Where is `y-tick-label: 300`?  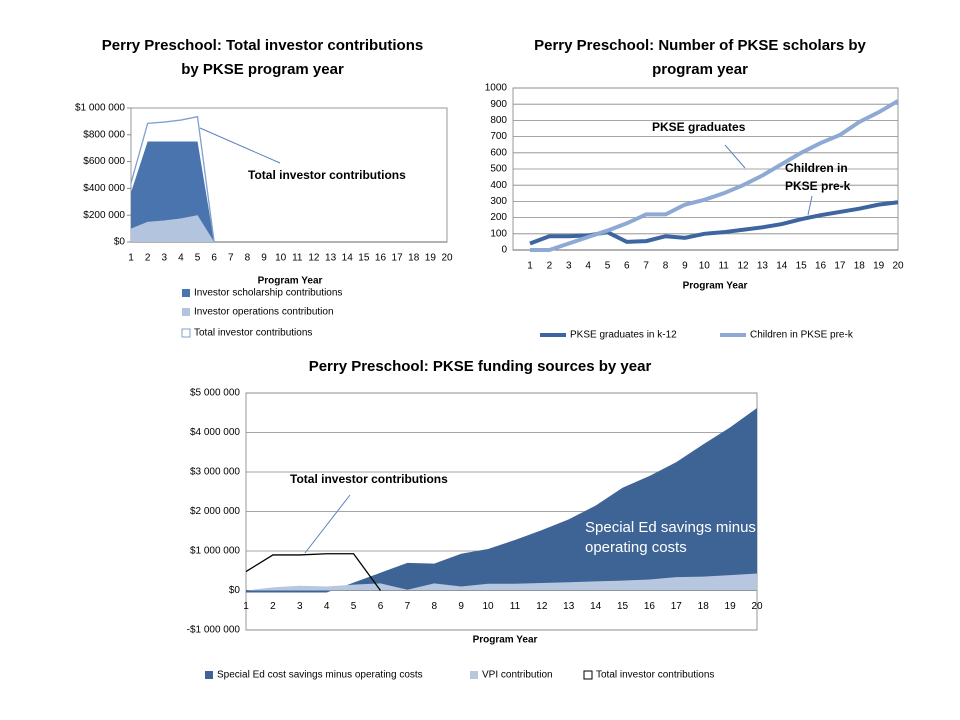
y-tick-label: 300 is located at coordinates (498, 201).